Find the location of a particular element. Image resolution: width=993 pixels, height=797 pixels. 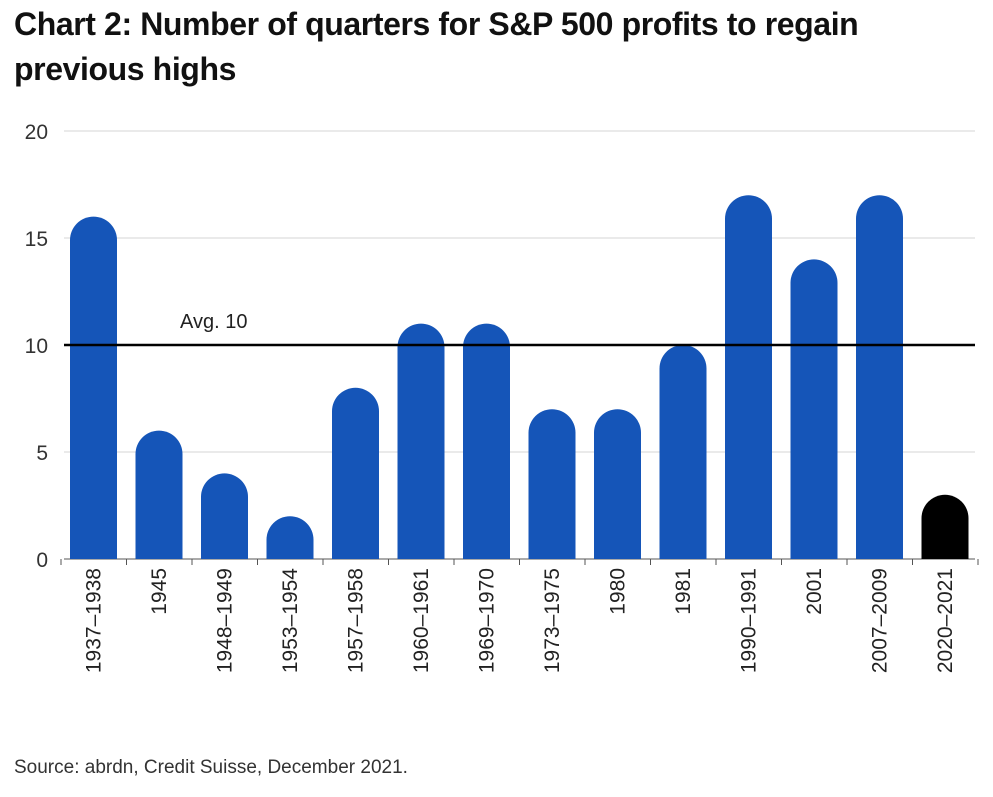

x-tick-label: 1973–1975 is located at coordinates (552, 620).